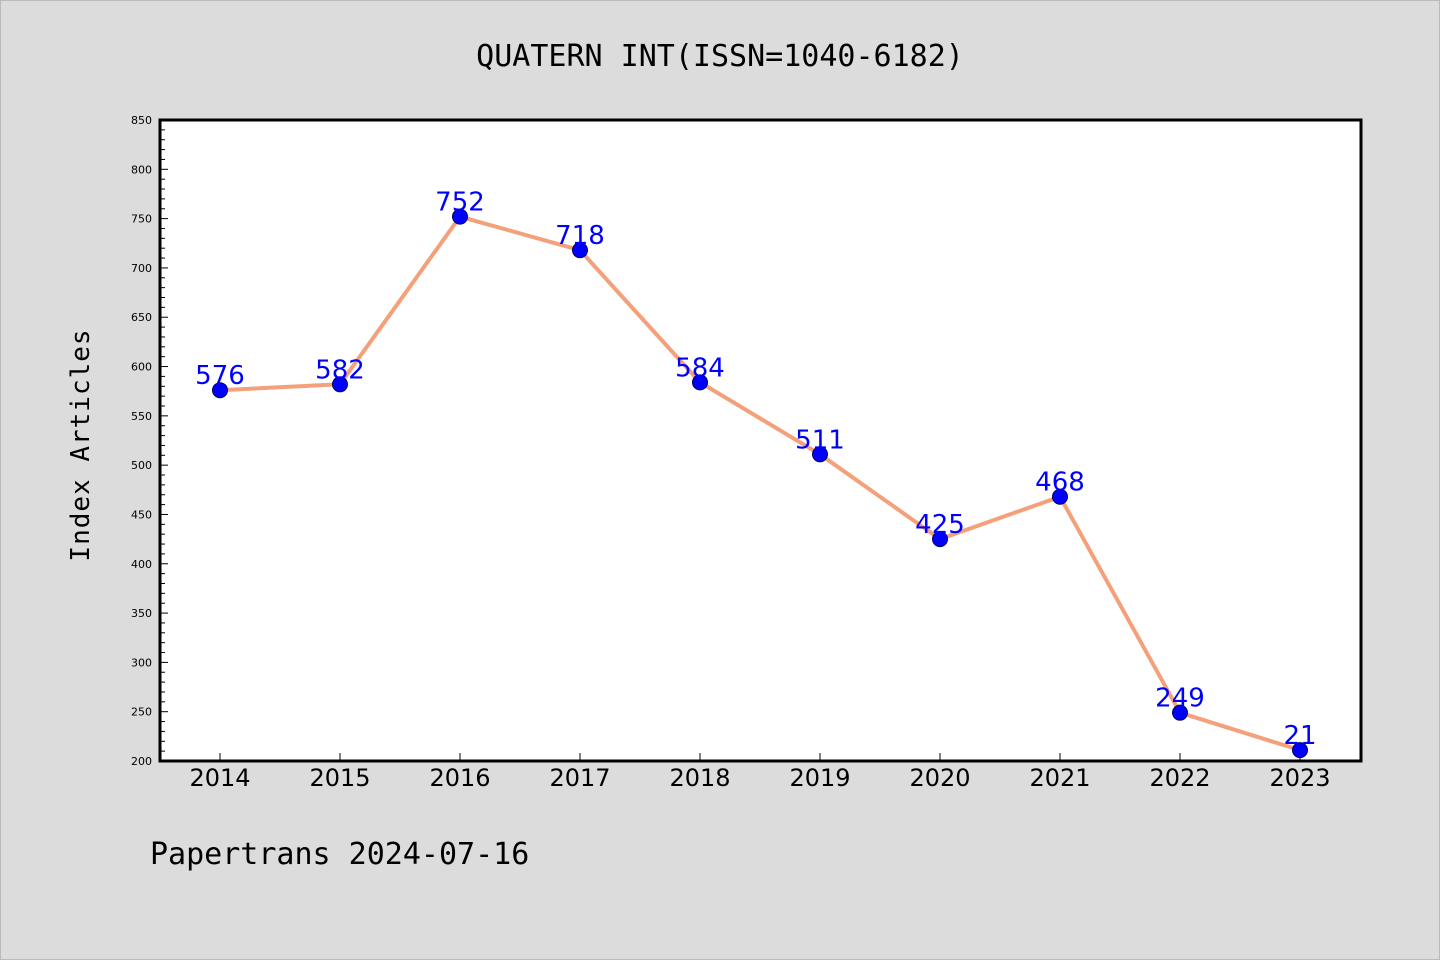 This screenshot has height=960, width=1440. I want to click on y-tick-label: 500, so click(141, 465).